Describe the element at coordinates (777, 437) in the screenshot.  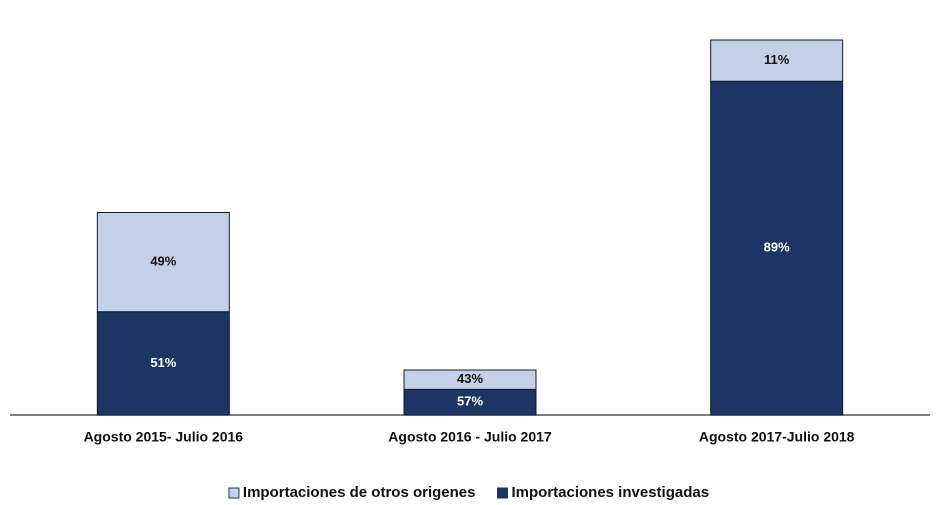
I see `x-tick-label: Agosto 2017-Julio 2018` at that location.